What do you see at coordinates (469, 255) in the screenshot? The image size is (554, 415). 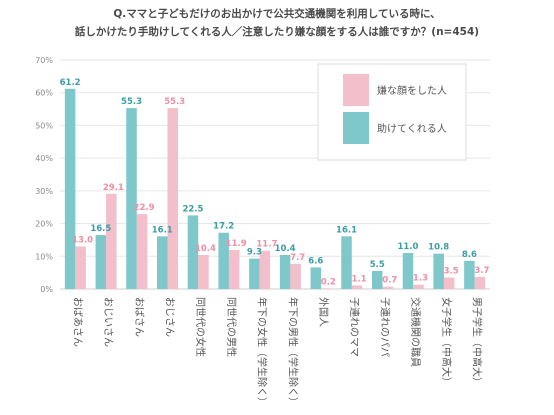 I see `data-label-helpful: 8.6` at bounding box center [469, 255].